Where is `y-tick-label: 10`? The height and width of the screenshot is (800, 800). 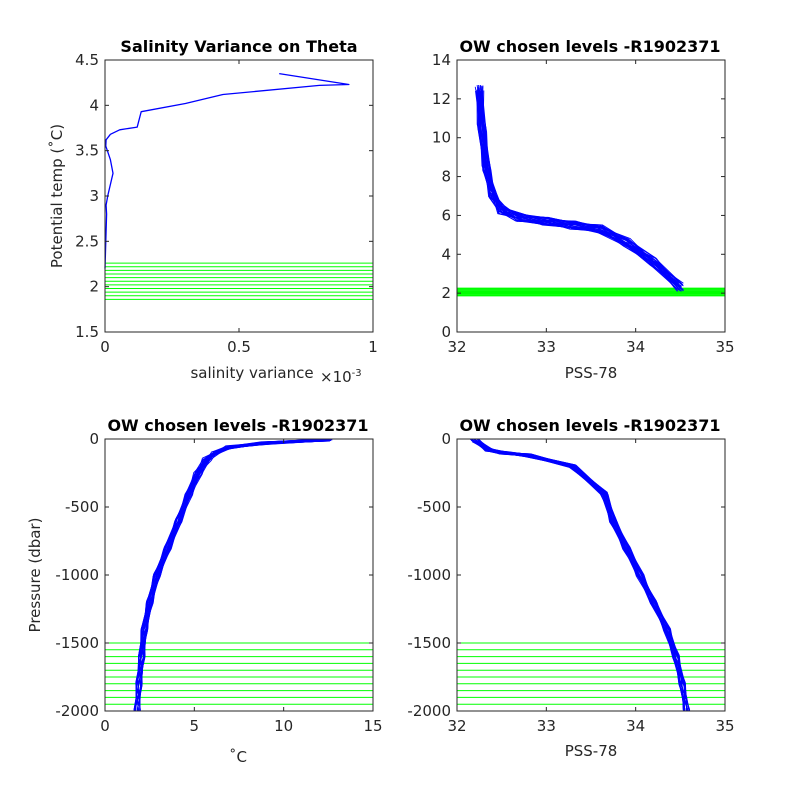 y-tick-label: 10 is located at coordinates (441, 138).